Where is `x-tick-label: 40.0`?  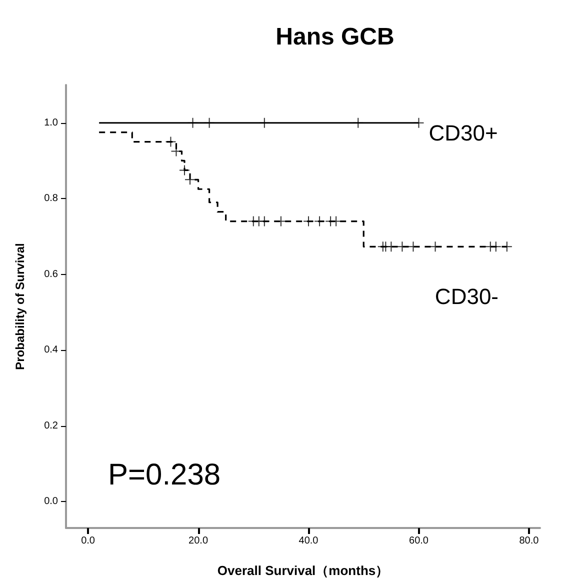
x-tick-label: 40.0 is located at coordinates (308, 541).